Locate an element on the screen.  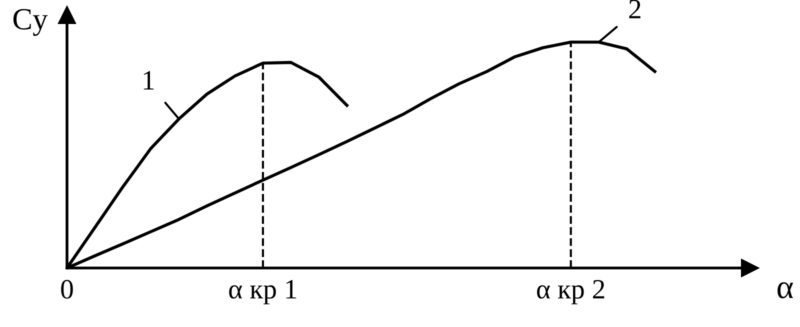
x-axis-title: α is located at coordinates (785, 290).